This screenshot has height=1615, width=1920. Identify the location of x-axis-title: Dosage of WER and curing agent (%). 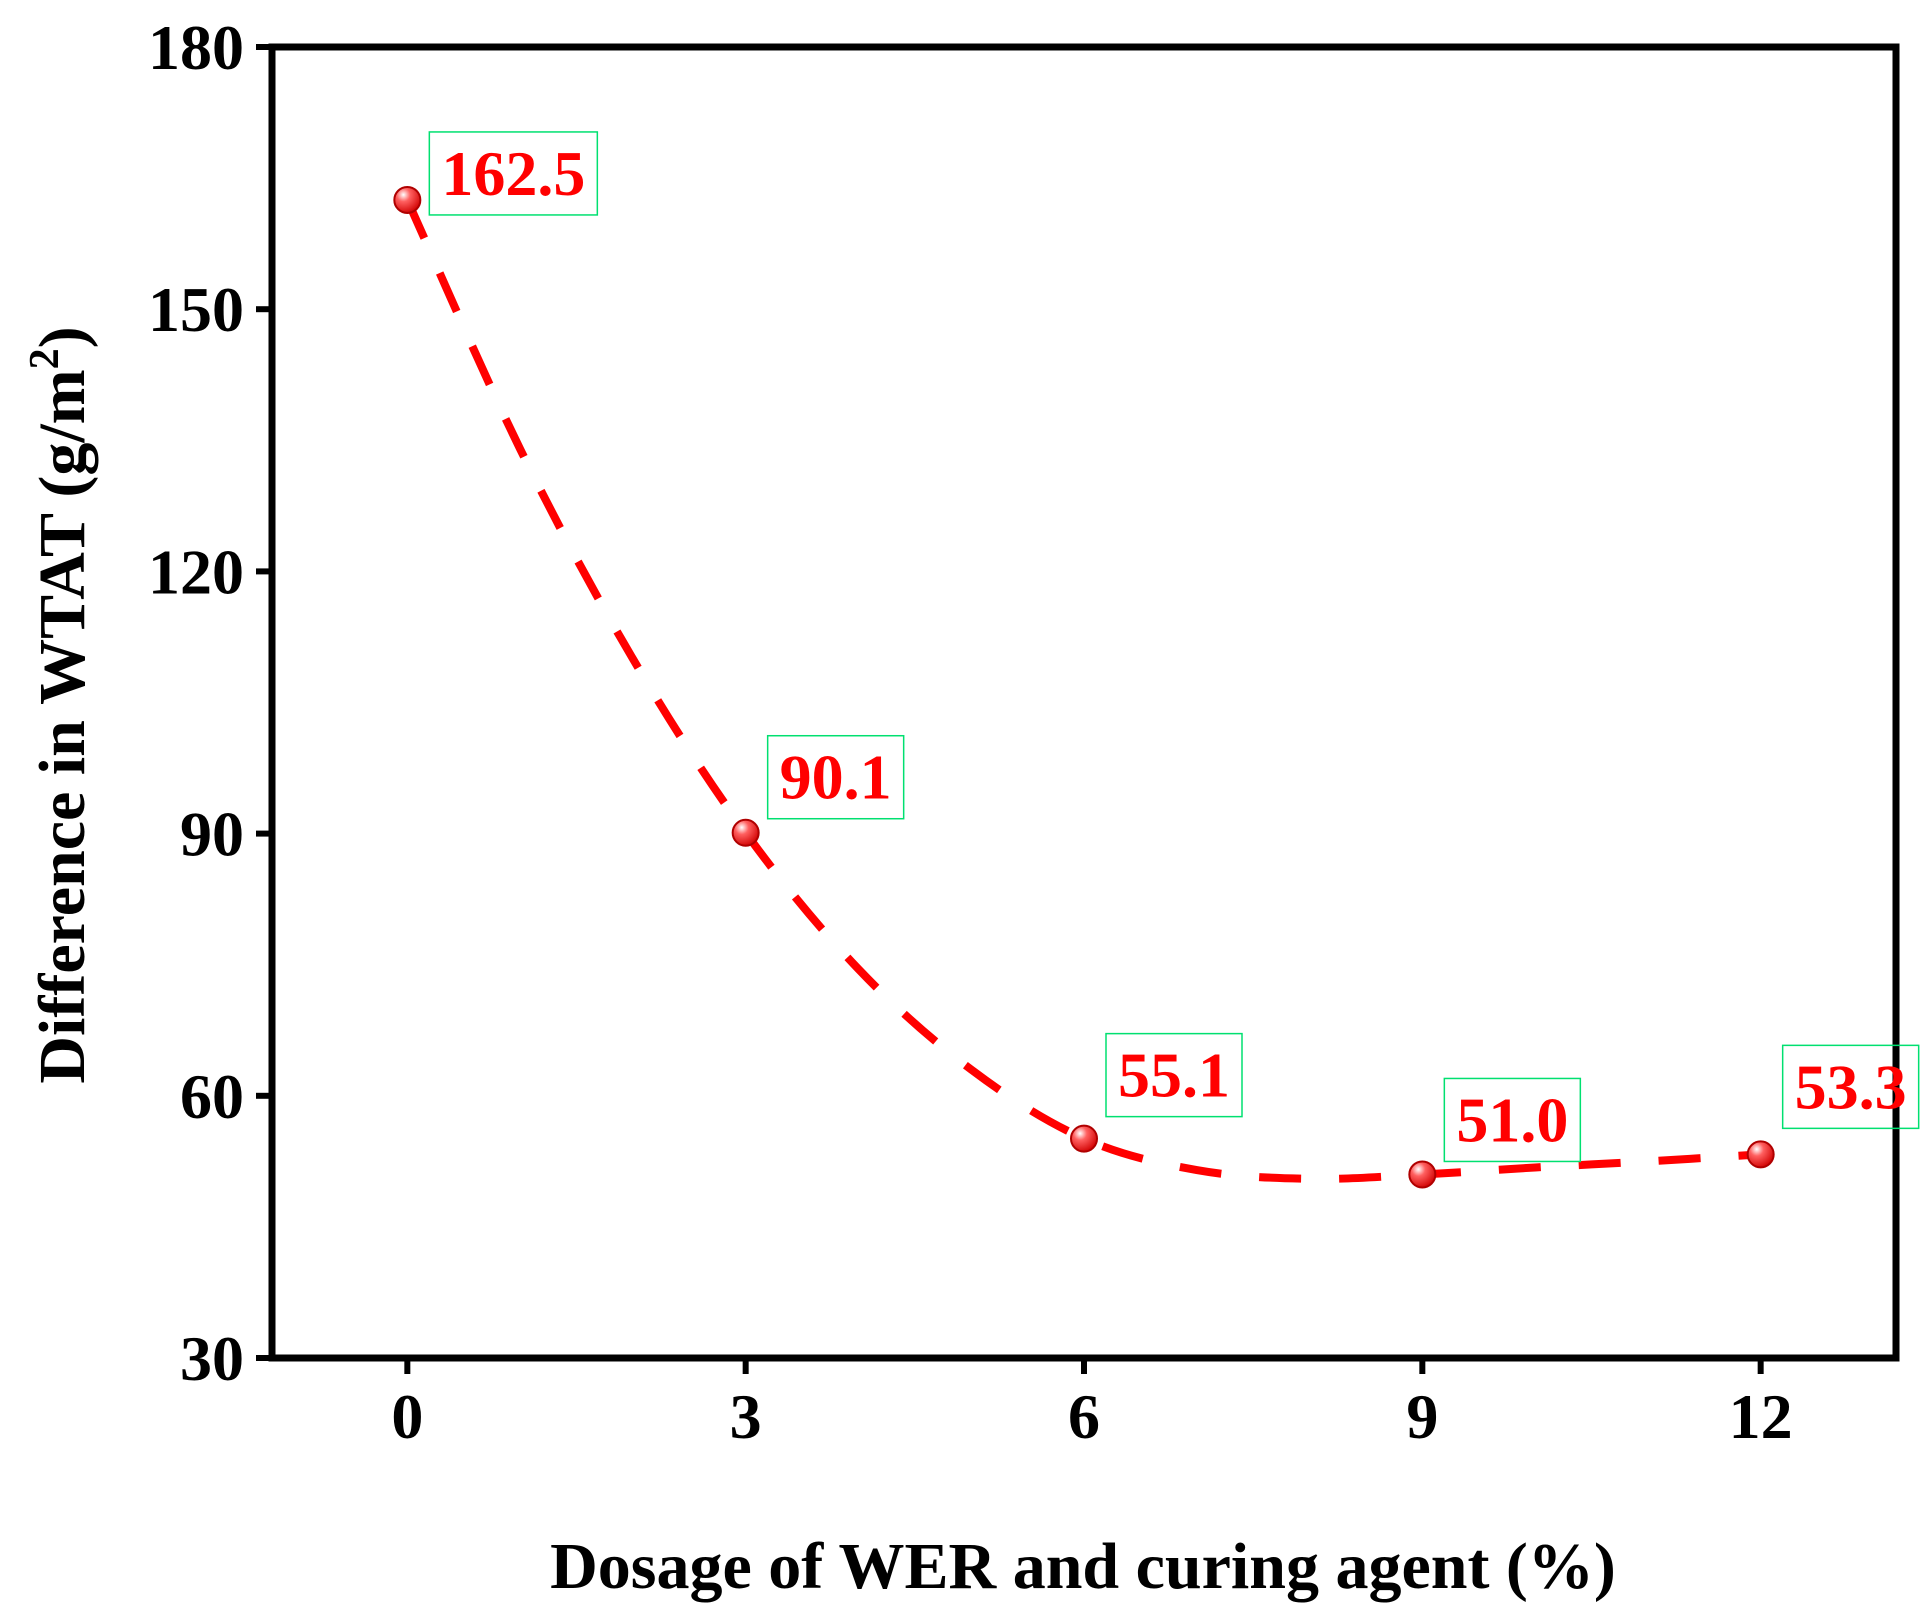
(1083, 1566).